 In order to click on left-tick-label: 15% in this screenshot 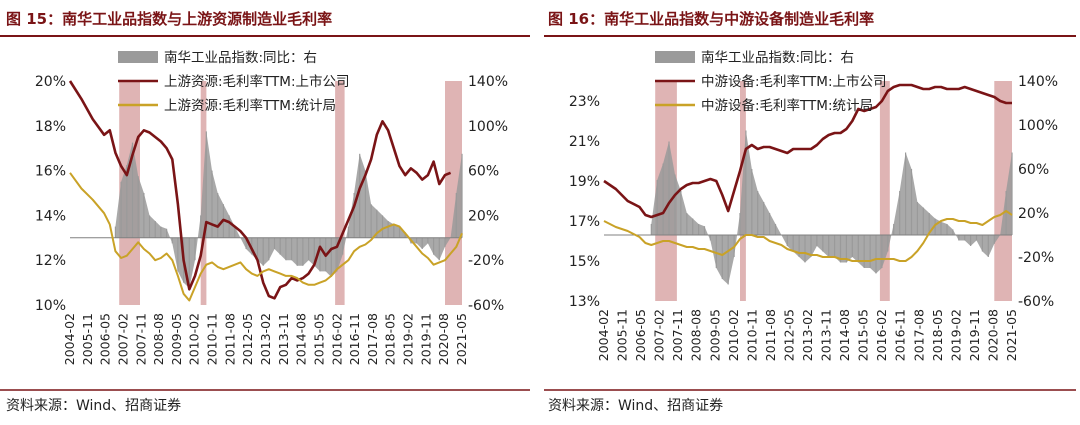, I will do `click(584, 262)`.